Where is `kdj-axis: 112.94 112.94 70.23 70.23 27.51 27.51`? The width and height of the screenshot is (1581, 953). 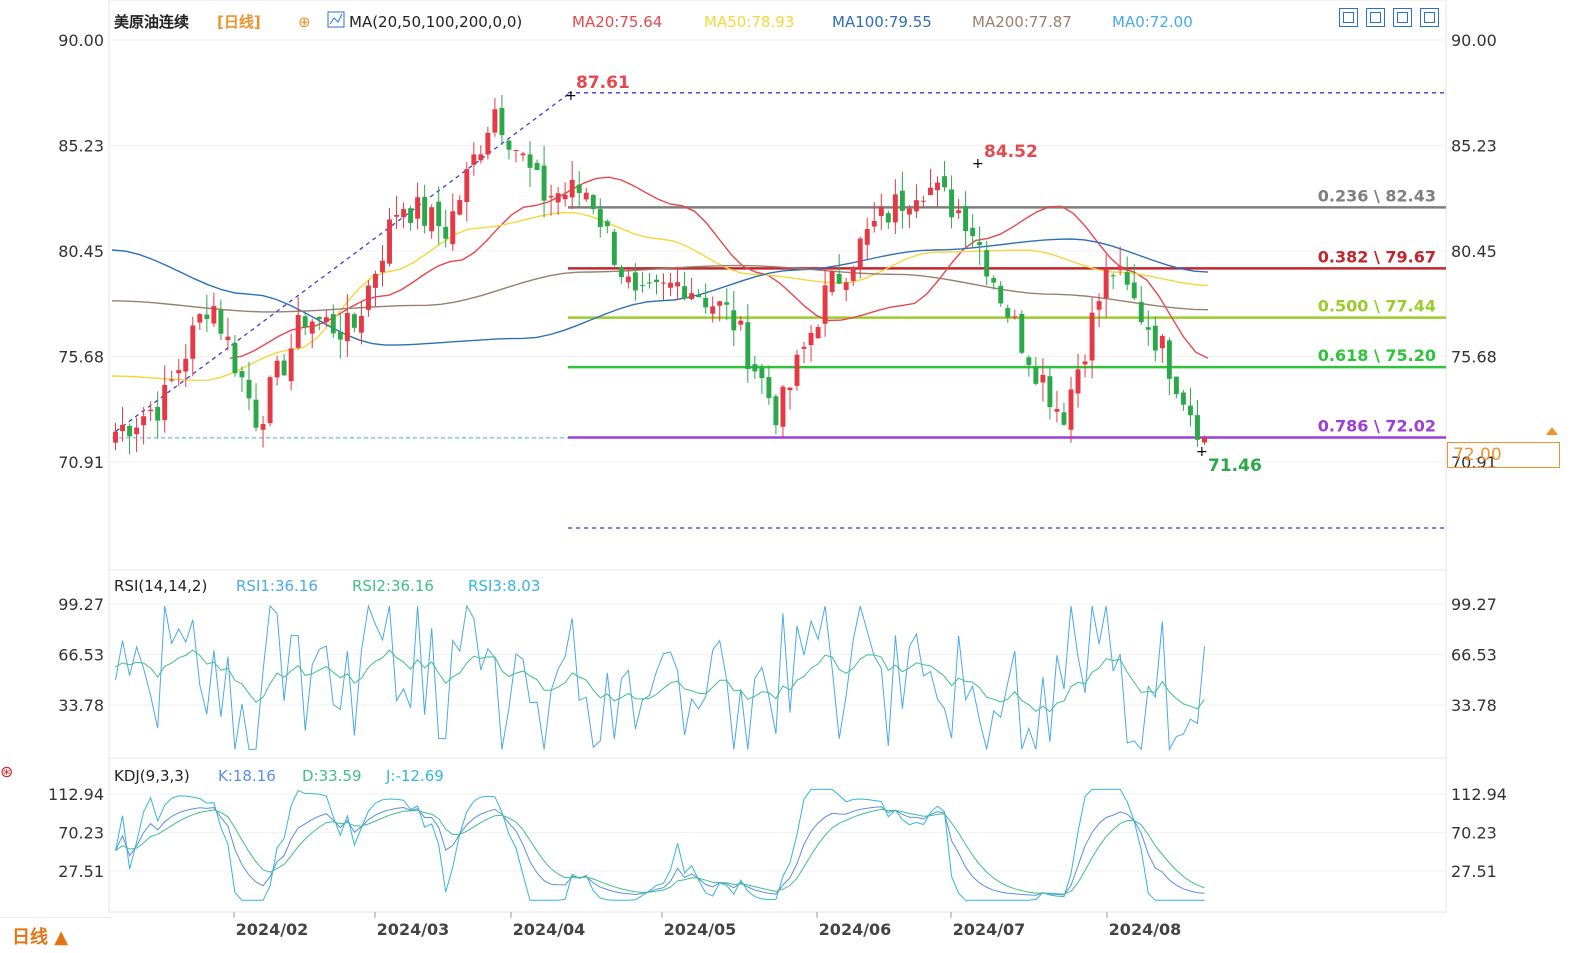
kdj-axis: 112.94 112.94 70.23 70.23 27.51 27.51 is located at coordinates (777, 833).